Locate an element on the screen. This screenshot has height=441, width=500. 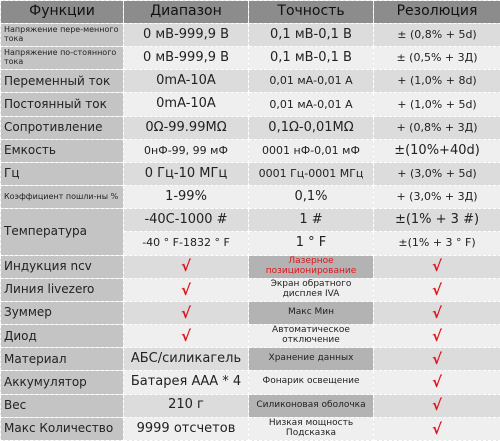
spec-row: Температура -40C-1000 #1 # ±(1% + 3 #) is located at coordinates (250, 232).